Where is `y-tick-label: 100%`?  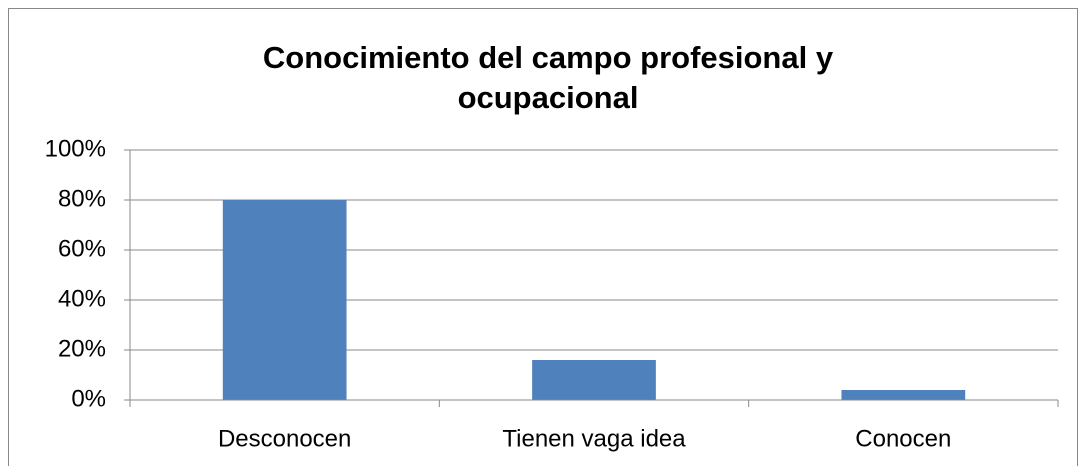 y-tick-label: 100% is located at coordinates (75, 148).